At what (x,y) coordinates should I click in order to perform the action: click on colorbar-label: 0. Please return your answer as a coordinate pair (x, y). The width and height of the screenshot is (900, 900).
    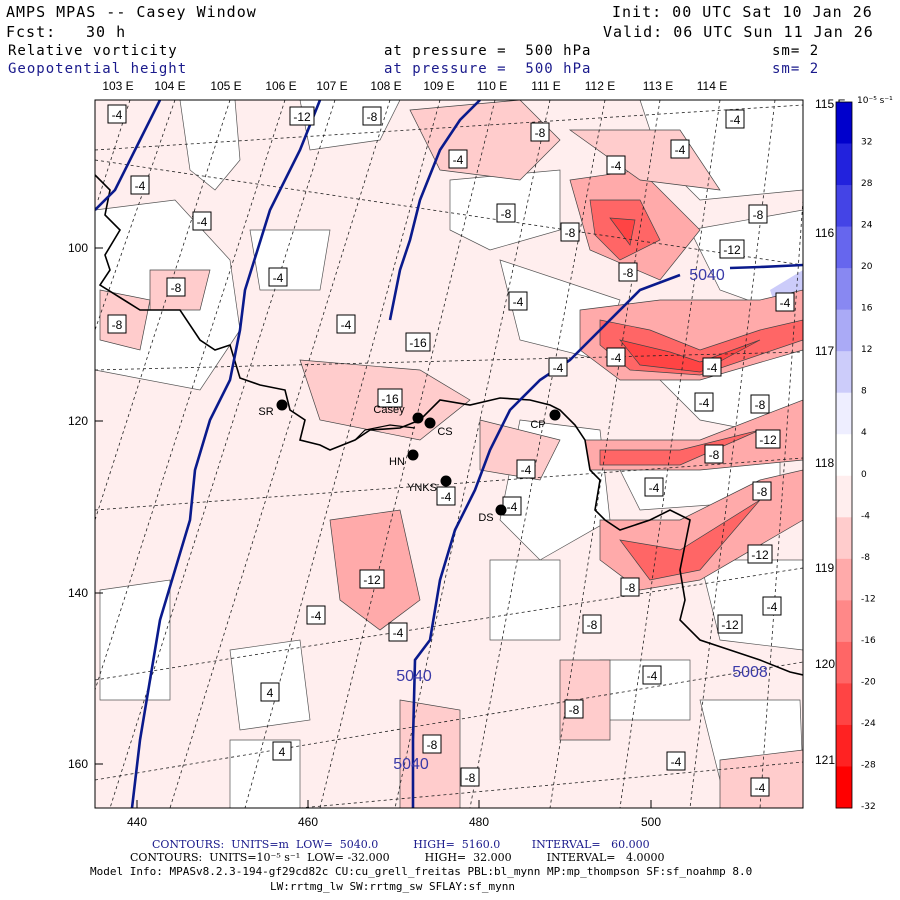
    Looking at the image, I should click on (864, 475).